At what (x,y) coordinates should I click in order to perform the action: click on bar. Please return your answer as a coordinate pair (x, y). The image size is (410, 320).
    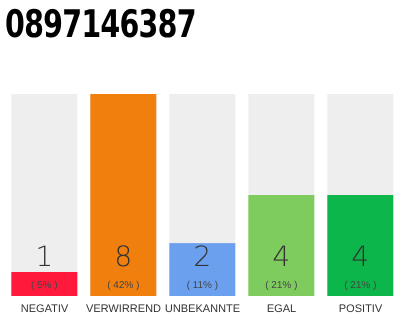
    Looking at the image, I should click on (44, 284).